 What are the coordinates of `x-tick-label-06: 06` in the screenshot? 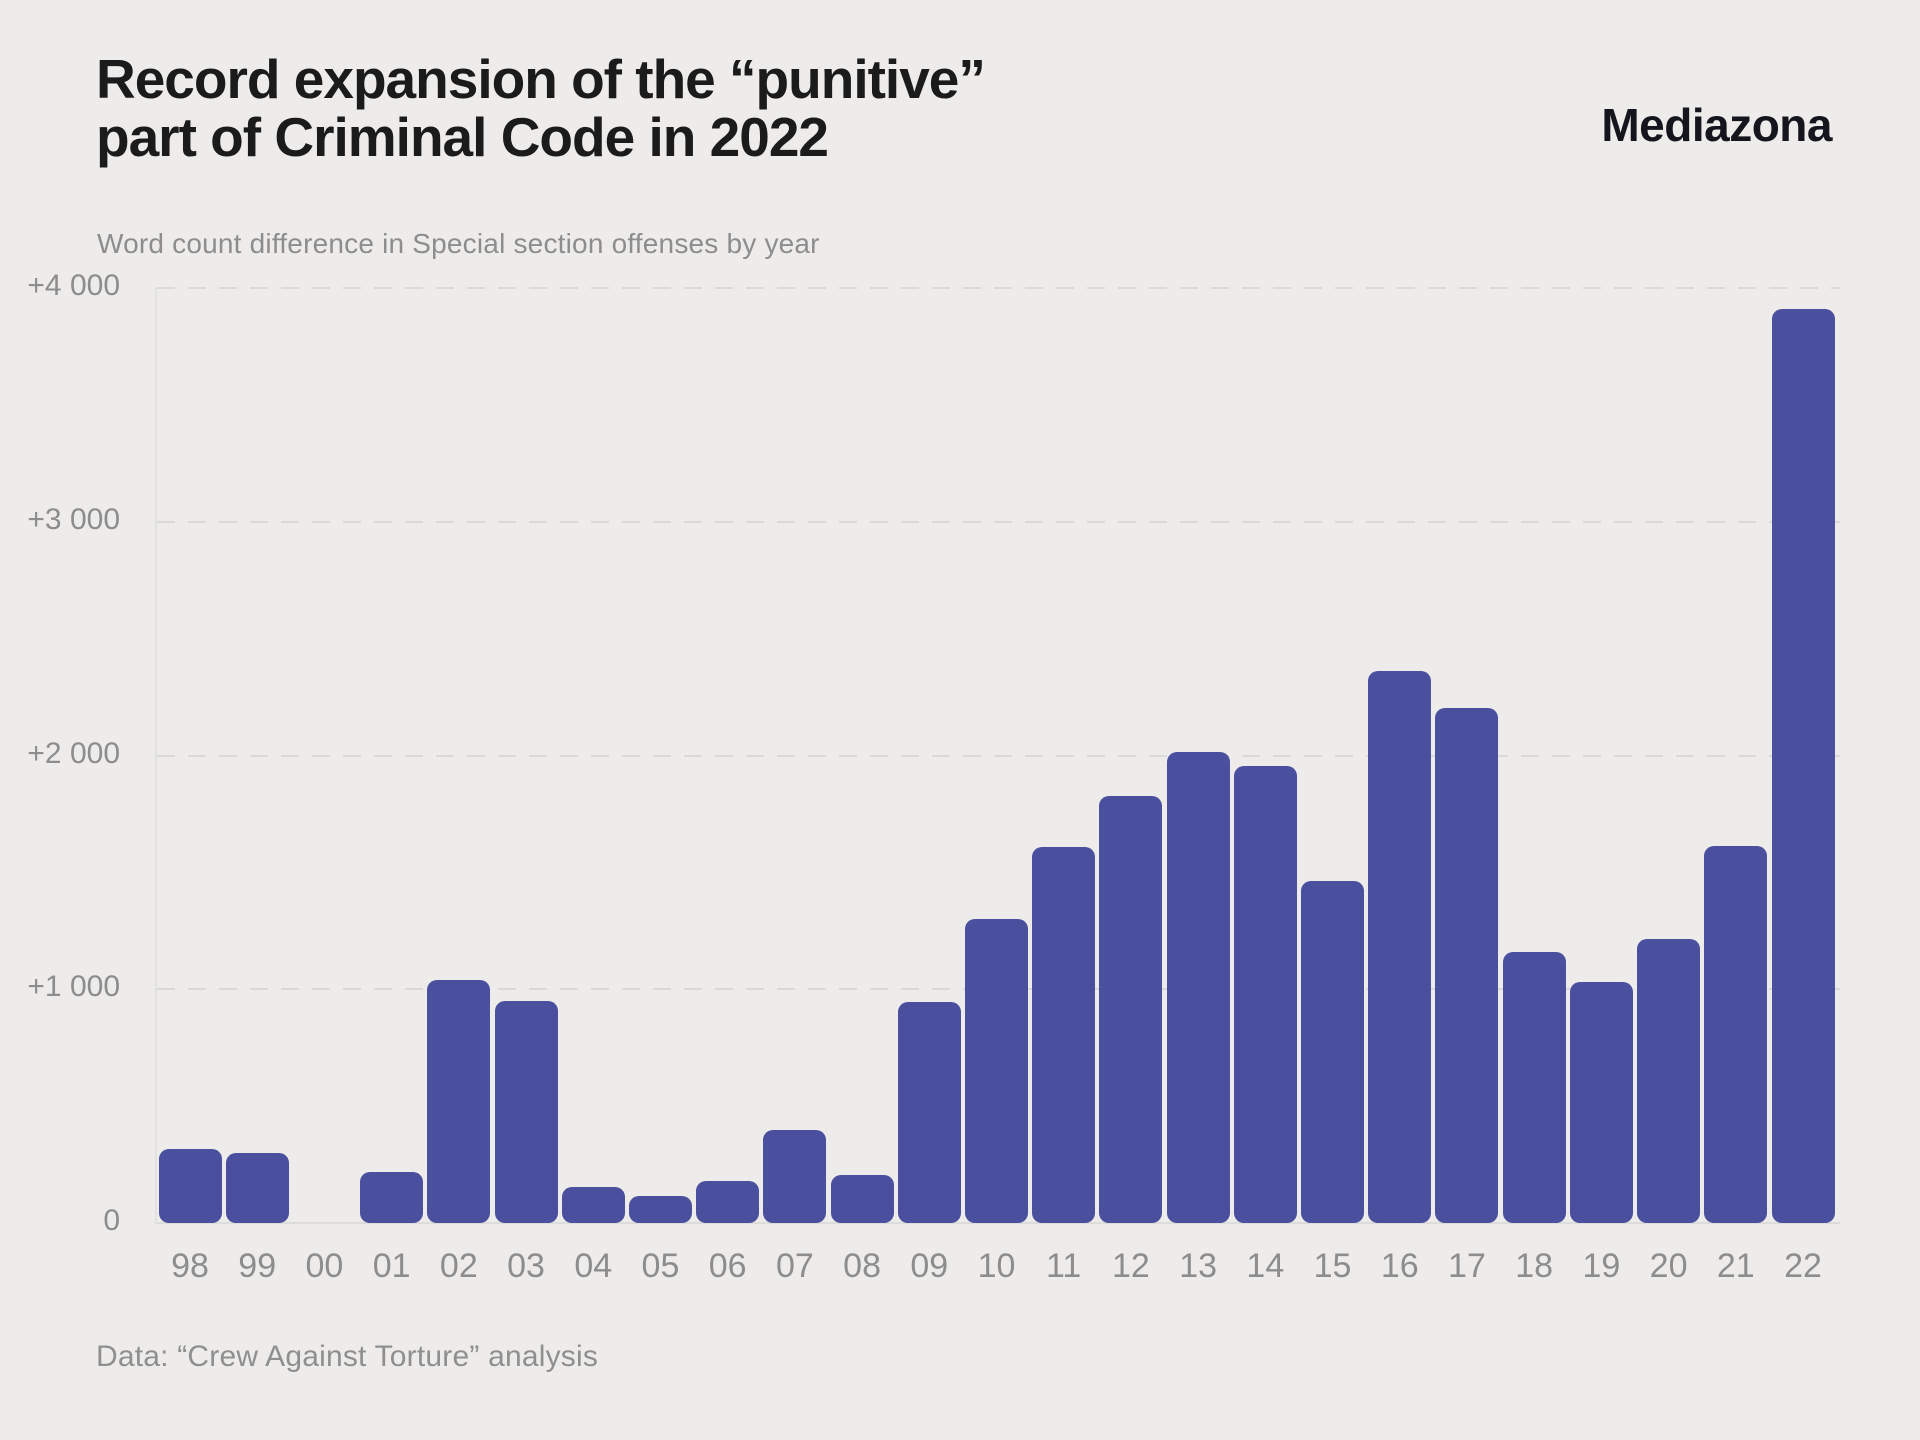 It's located at (727, 1266).